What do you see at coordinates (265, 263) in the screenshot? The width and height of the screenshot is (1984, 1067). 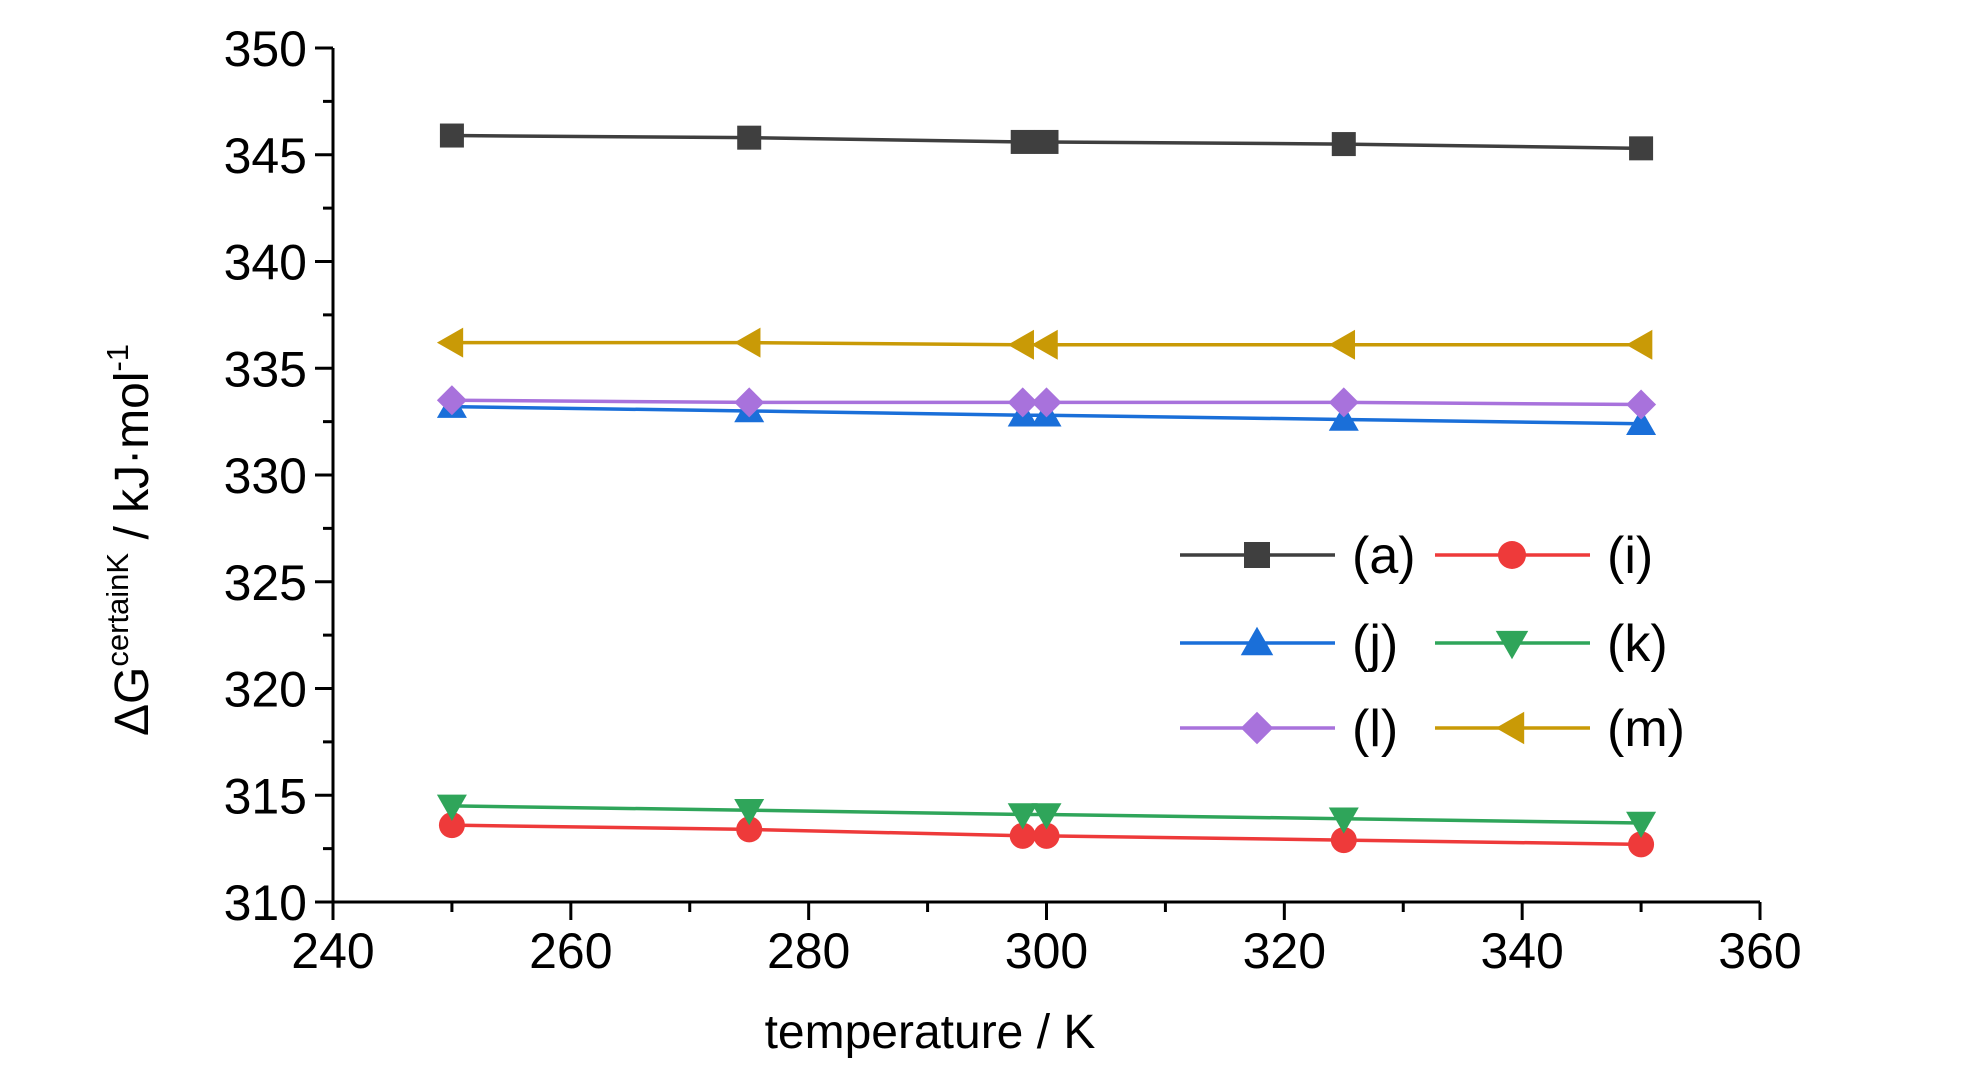 I see `y-tick-label: 340` at bounding box center [265, 263].